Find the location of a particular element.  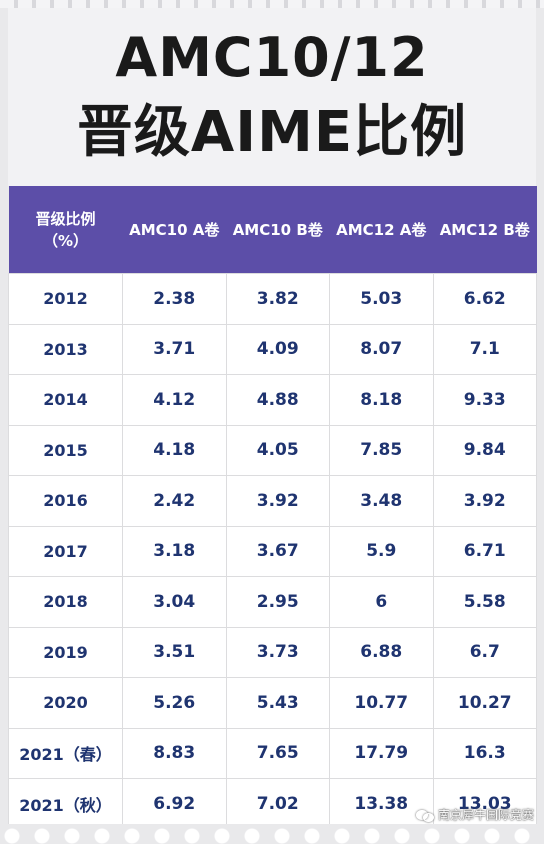

value-cell: 7.85 is located at coordinates (381, 450).